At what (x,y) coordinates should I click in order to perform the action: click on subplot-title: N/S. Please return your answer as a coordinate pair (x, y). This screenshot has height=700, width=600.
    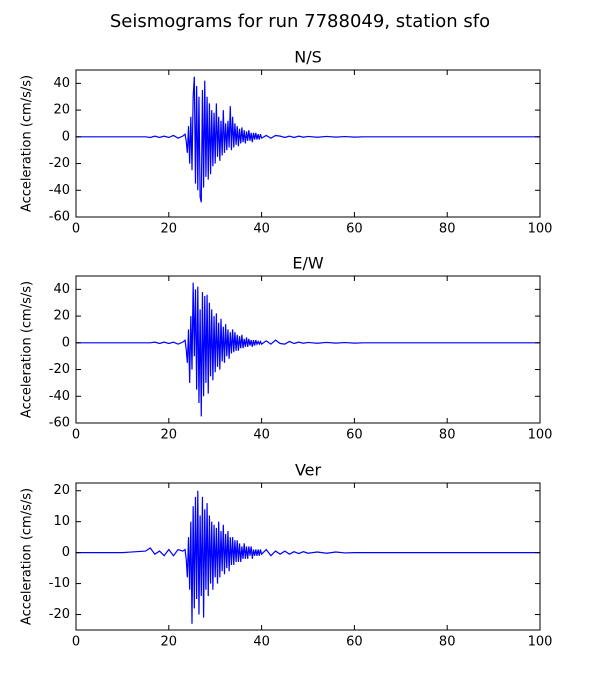
    Looking at the image, I should click on (308, 57).